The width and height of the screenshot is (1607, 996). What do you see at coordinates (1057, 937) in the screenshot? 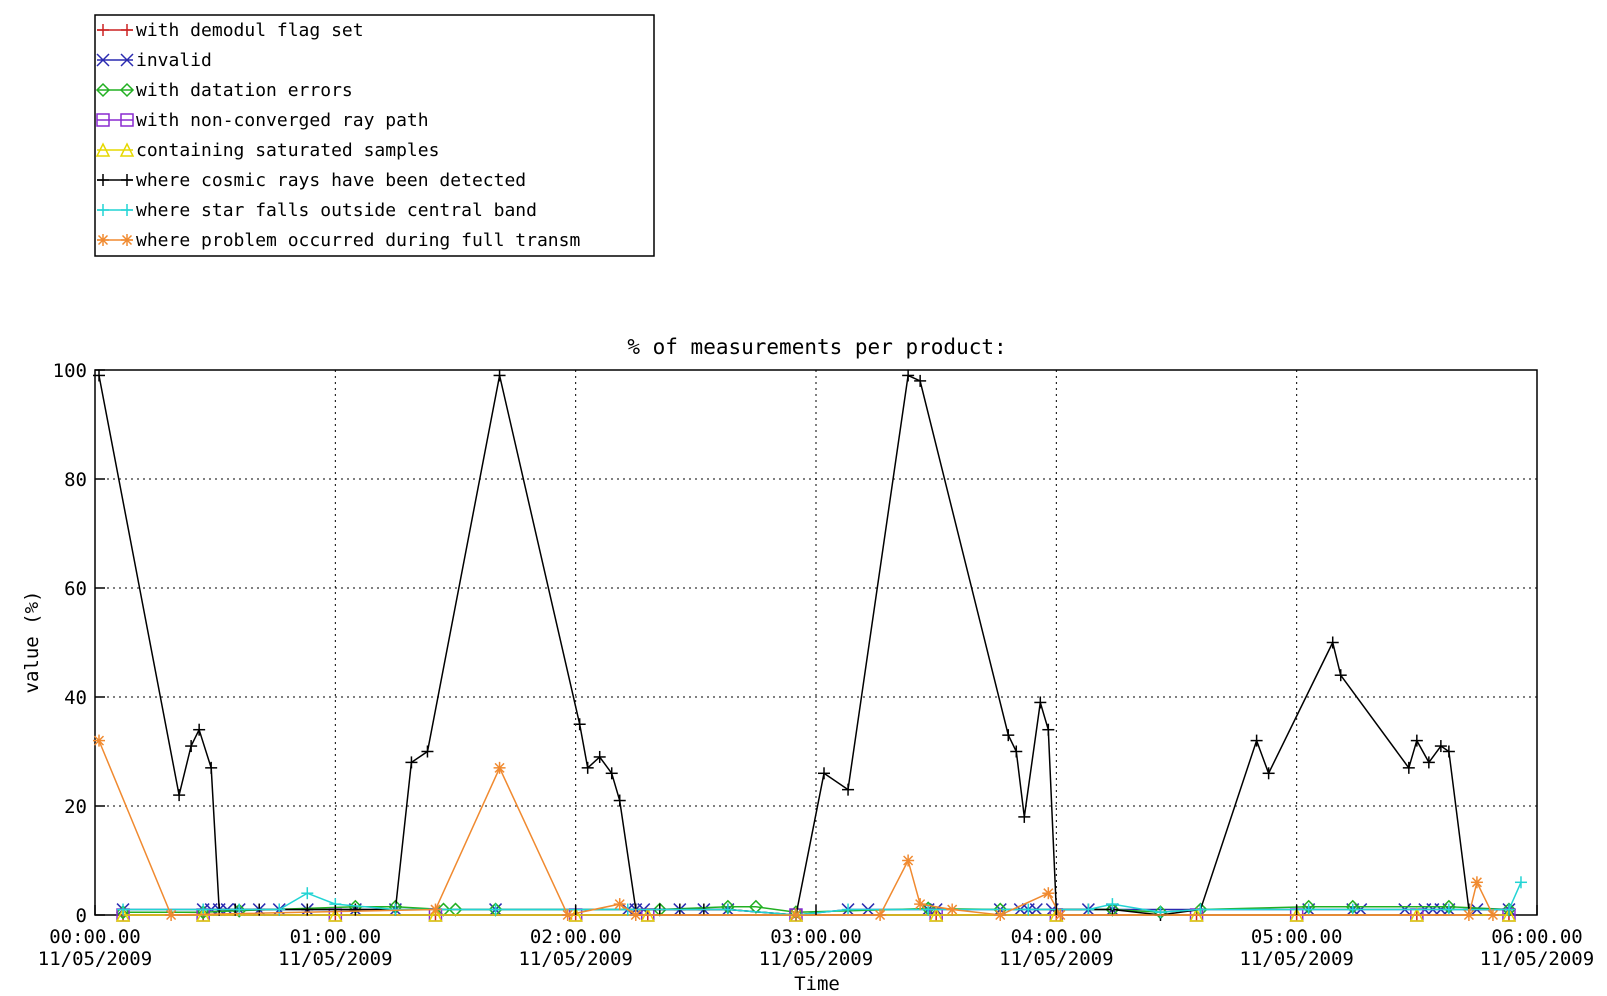
I see `x-tick-label-time-4: 04:00.00` at bounding box center [1057, 937].